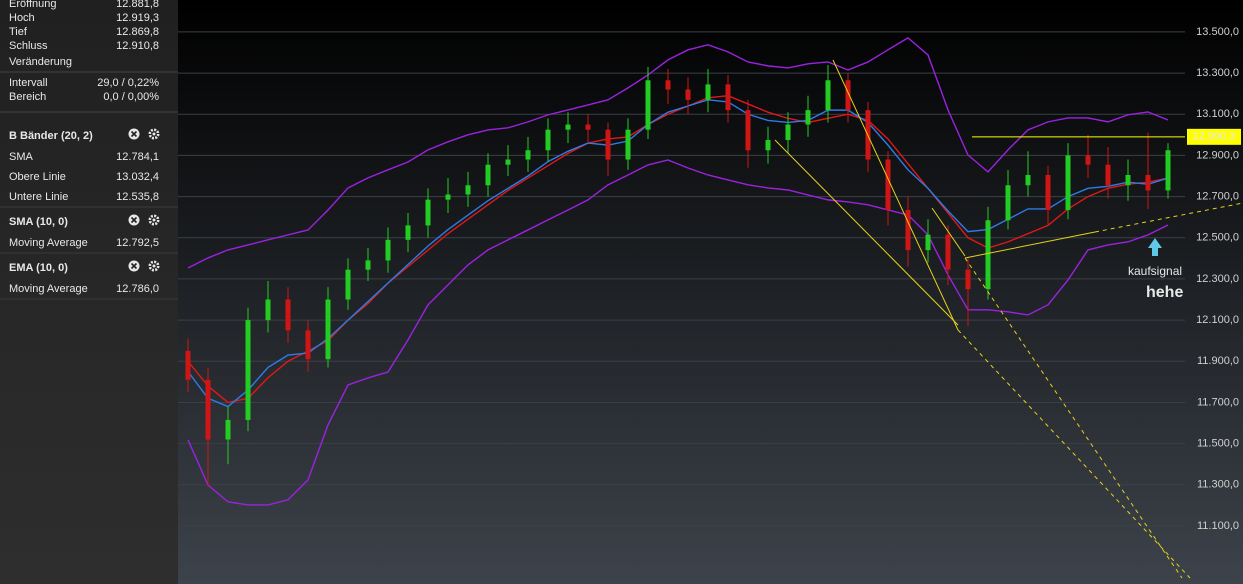 The image size is (1243, 584). Describe the element at coordinates (51, 136) in the screenshot. I see `indicator-title: B Bänder (20, 2)` at that location.